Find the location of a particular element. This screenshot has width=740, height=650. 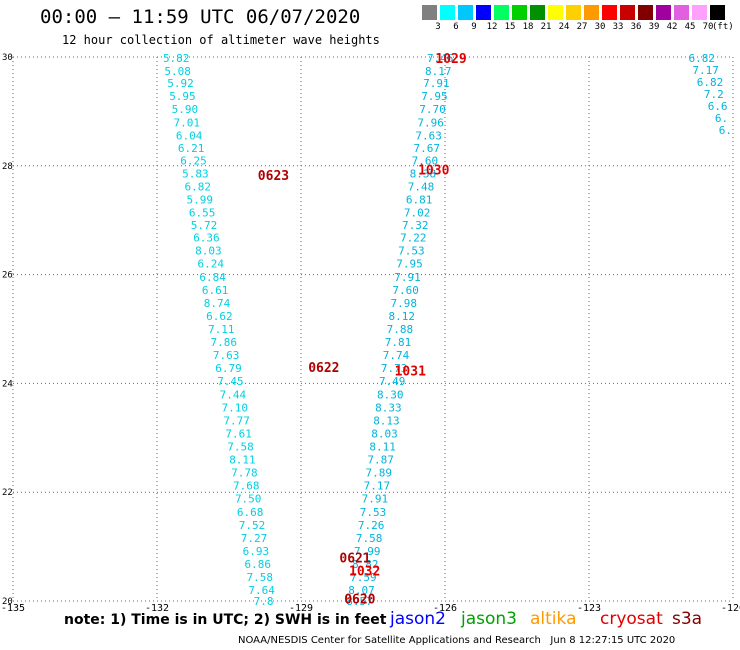

swh-value: 7.77 is located at coordinates (236, 420).